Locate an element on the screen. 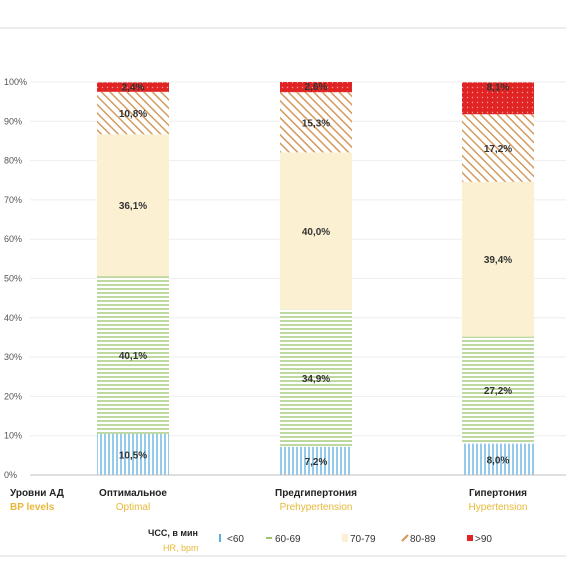 The image size is (566, 565). data-label-80-89: 15,3% is located at coordinates (316, 123).